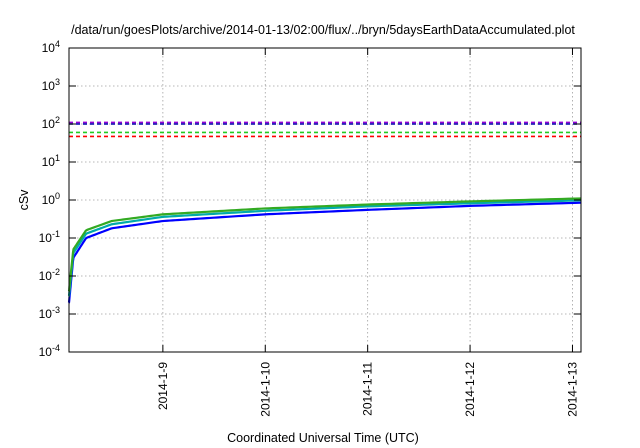  I want to click on y-tick-labels: 10⁻⁴ 10⁻³ 10⁻² 10⁻¹ 10⁰ 10¹ 10² 10³ 10⁴, so click(49, 199).